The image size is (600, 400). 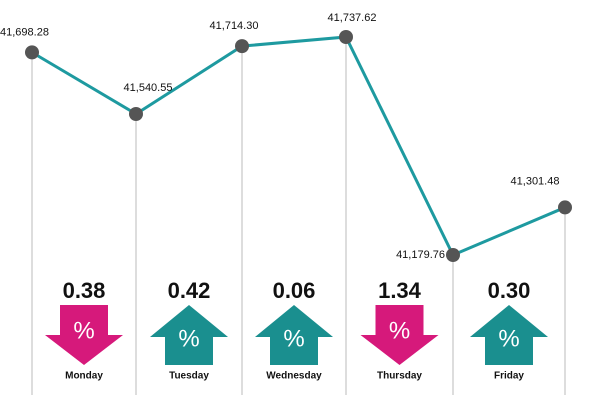 I want to click on day-label: Thursday, so click(x=399, y=376).